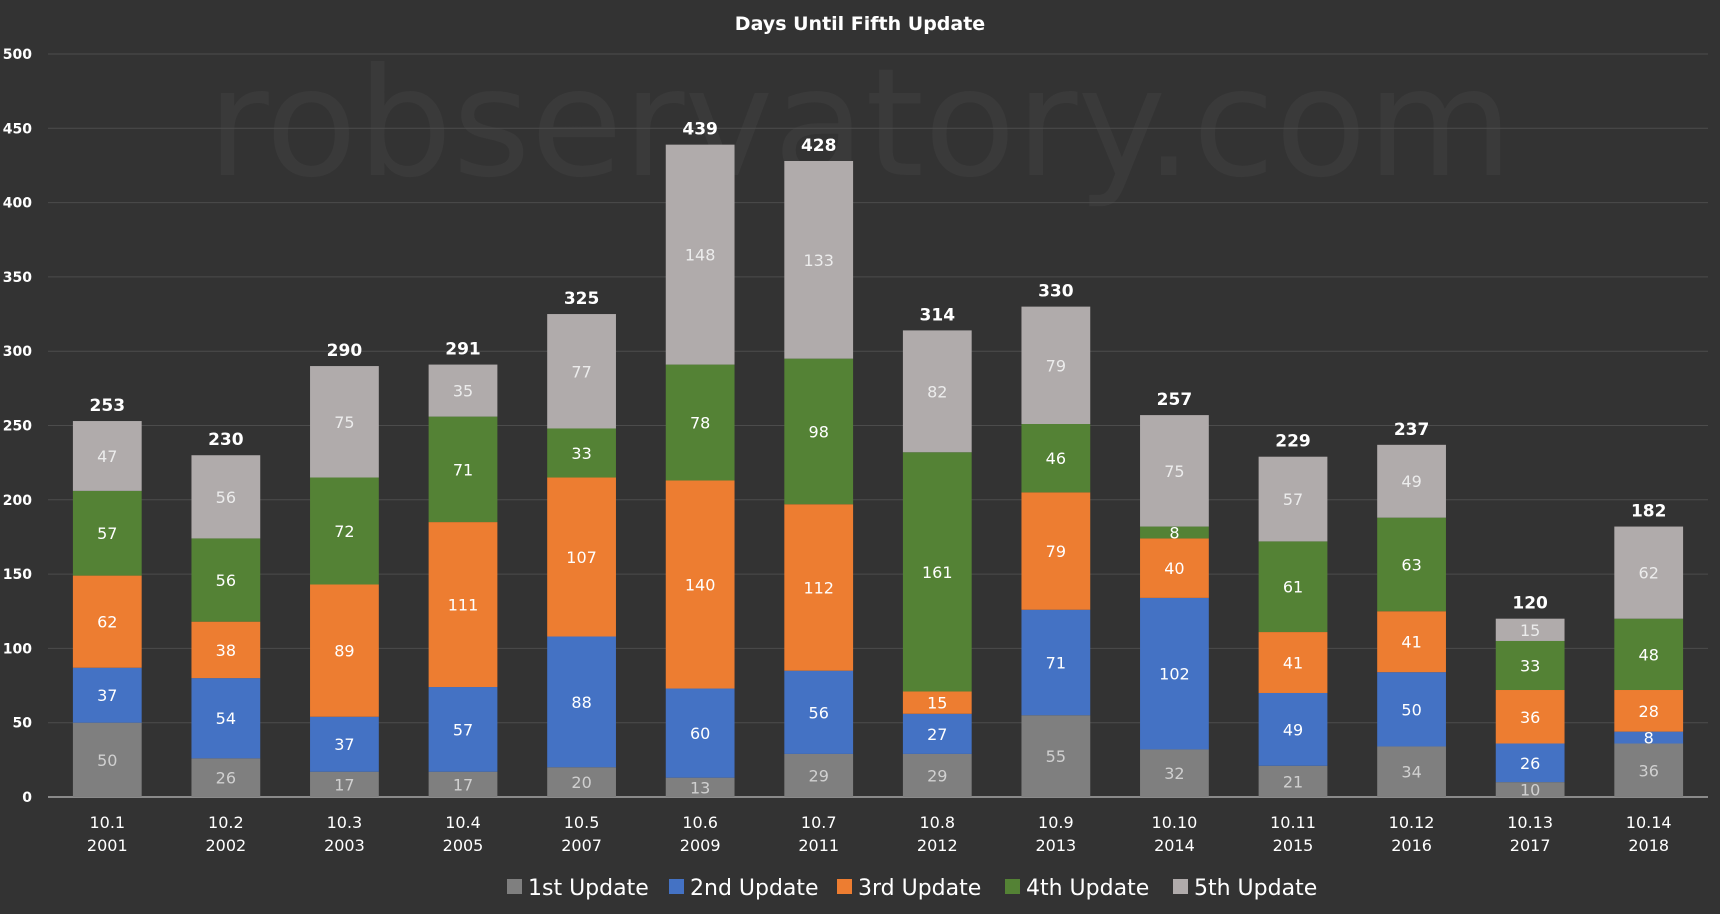 The height and width of the screenshot is (914, 1720). What do you see at coordinates (581, 782) in the screenshot?
I see `data-label: 20` at bounding box center [581, 782].